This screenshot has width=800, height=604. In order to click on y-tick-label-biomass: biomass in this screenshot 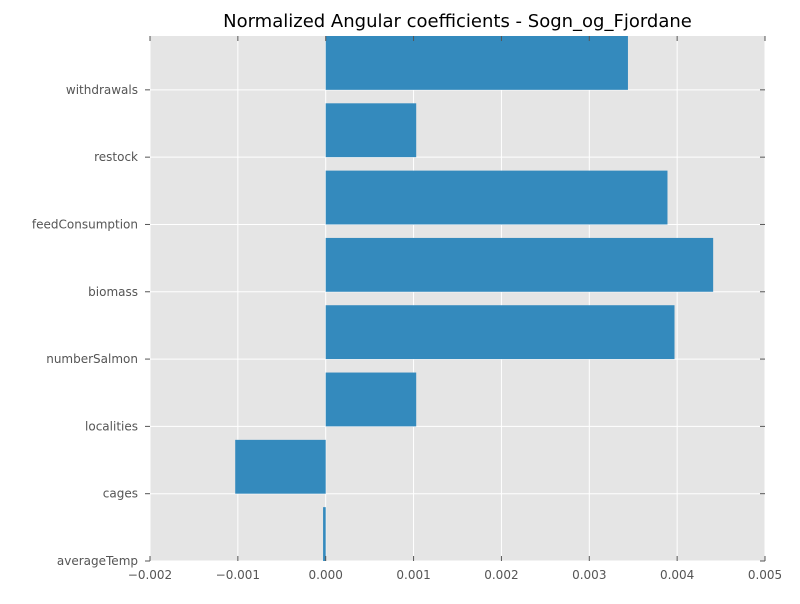, I will do `click(113, 292)`.